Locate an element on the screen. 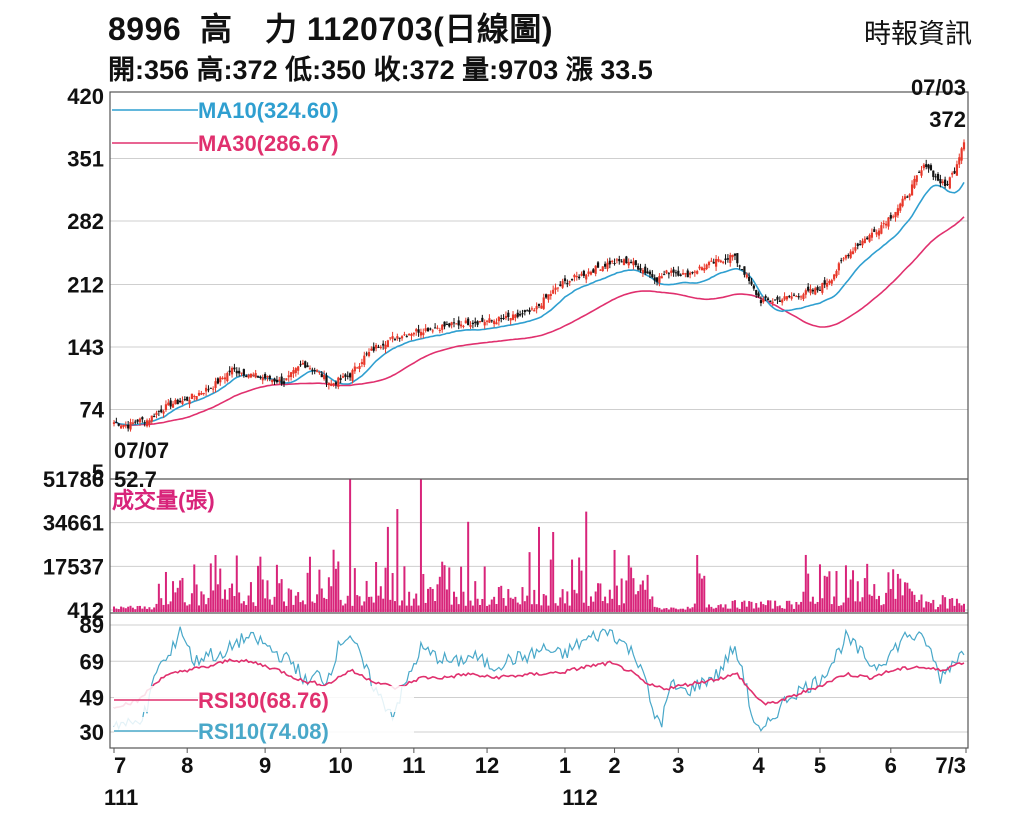  month-label: 8 is located at coordinates (187, 765).